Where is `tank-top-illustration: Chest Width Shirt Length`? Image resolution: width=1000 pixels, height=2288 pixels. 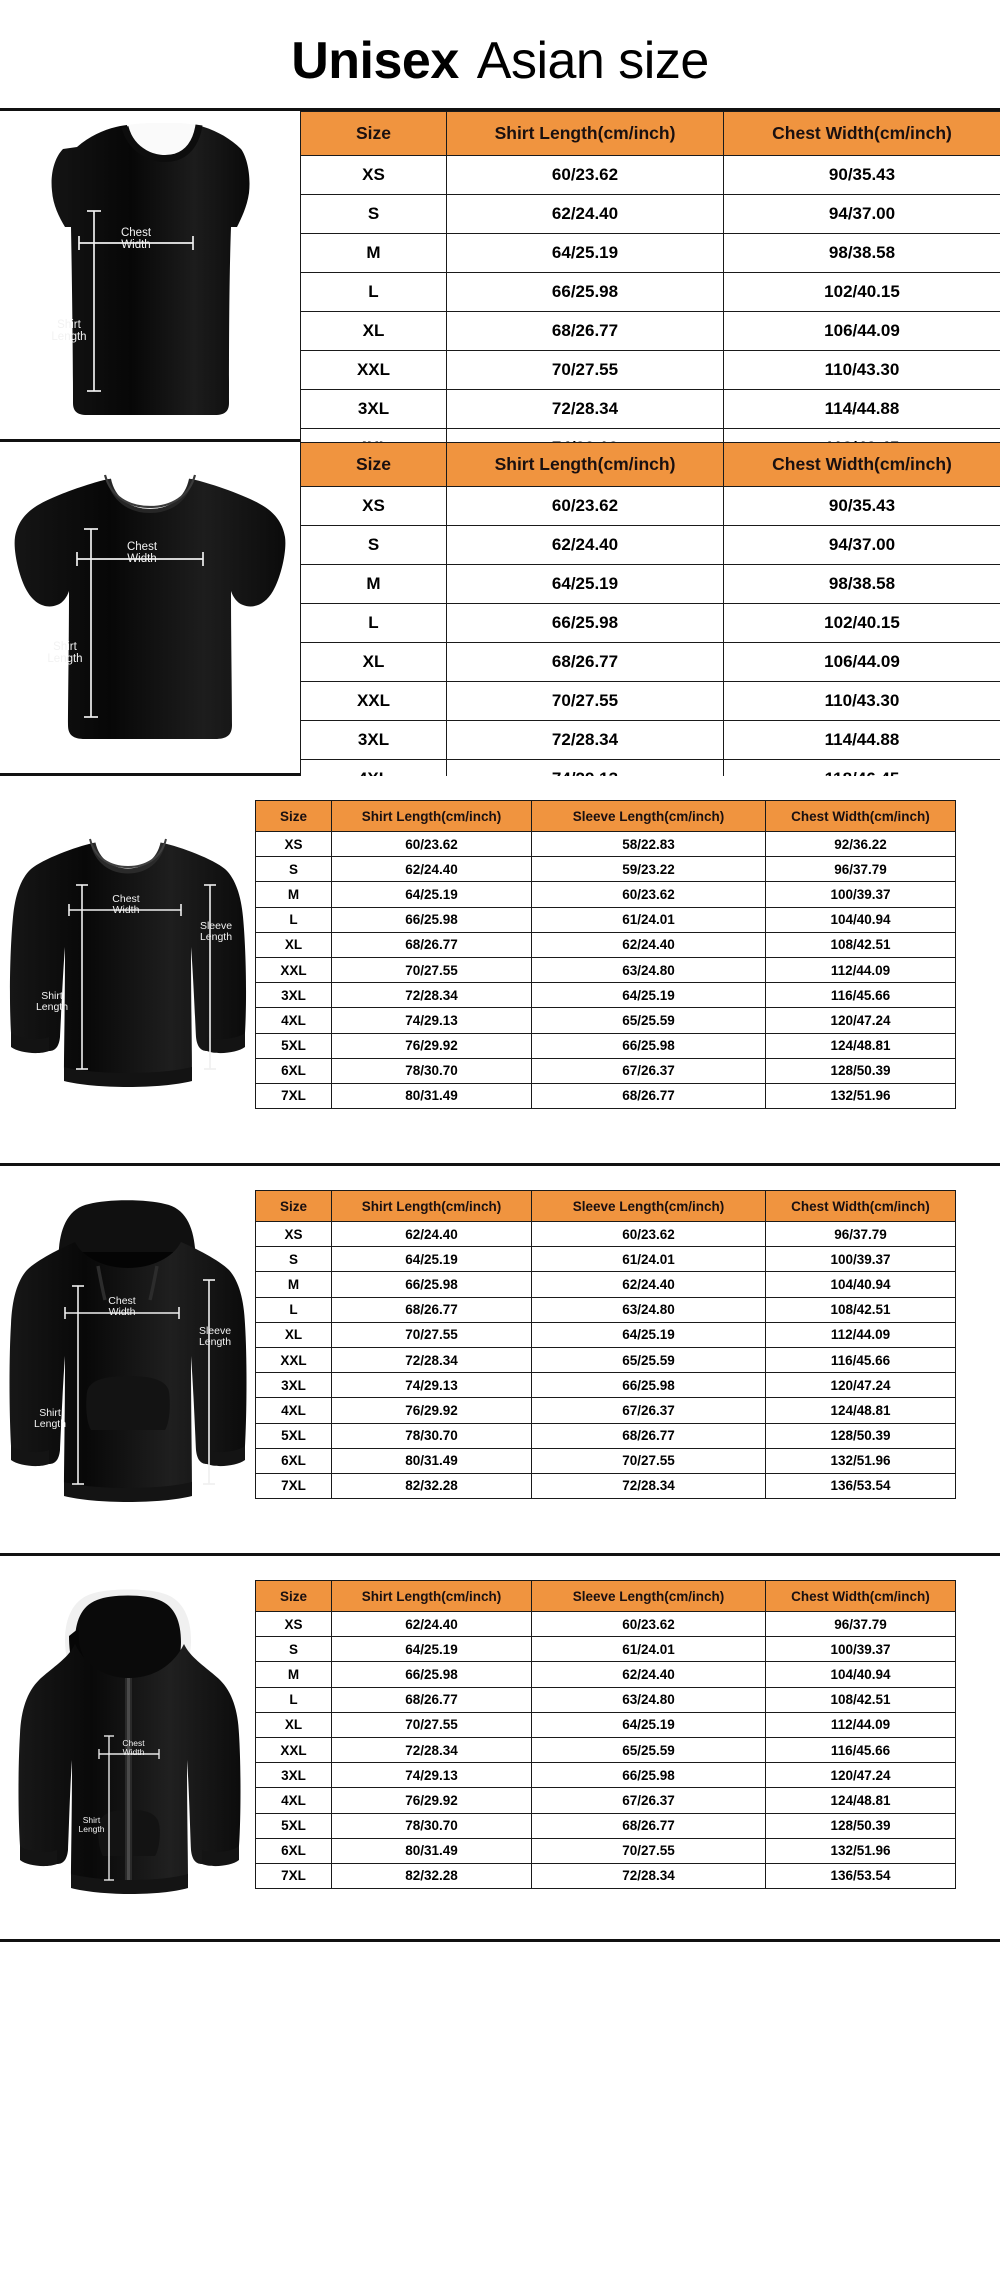 tank-top-illustration: Chest Width Shirt Length is located at coordinates (150, 278).